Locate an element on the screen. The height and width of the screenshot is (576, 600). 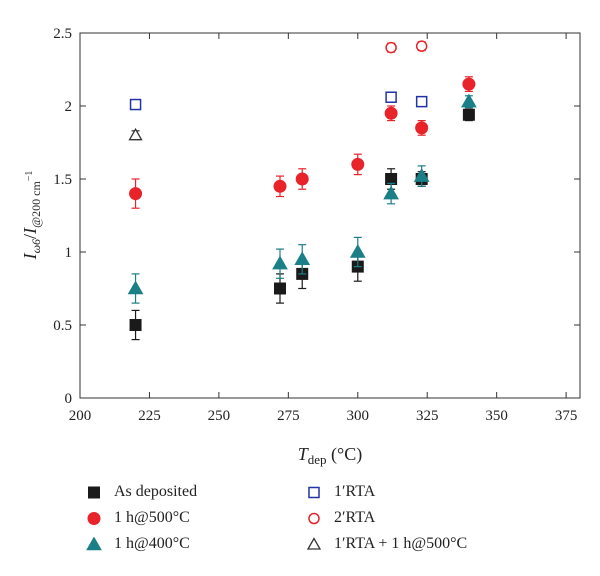
x-tick-label: 225 is located at coordinates (149, 416).